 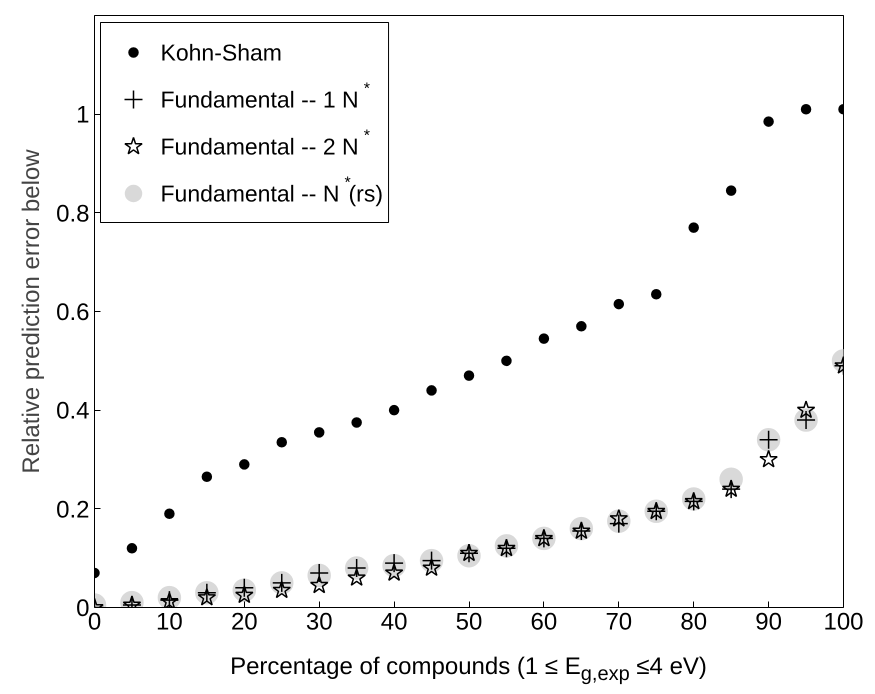 What do you see at coordinates (244, 622) in the screenshot?
I see `x-tick-label: 20` at bounding box center [244, 622].